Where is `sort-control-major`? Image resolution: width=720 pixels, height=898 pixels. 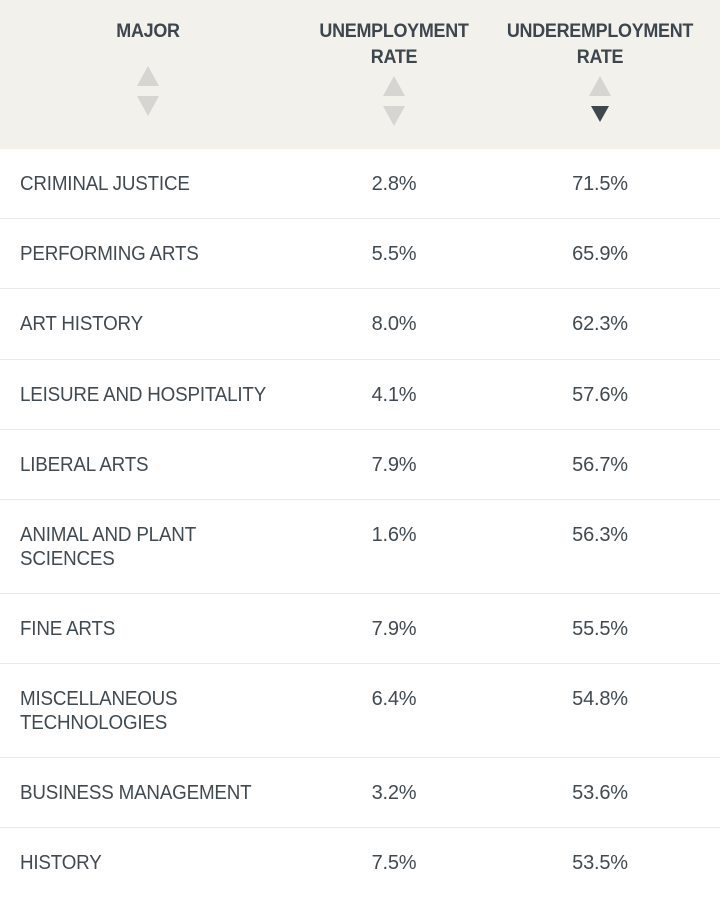
sort-control-major is located at coordinates (148, 91).